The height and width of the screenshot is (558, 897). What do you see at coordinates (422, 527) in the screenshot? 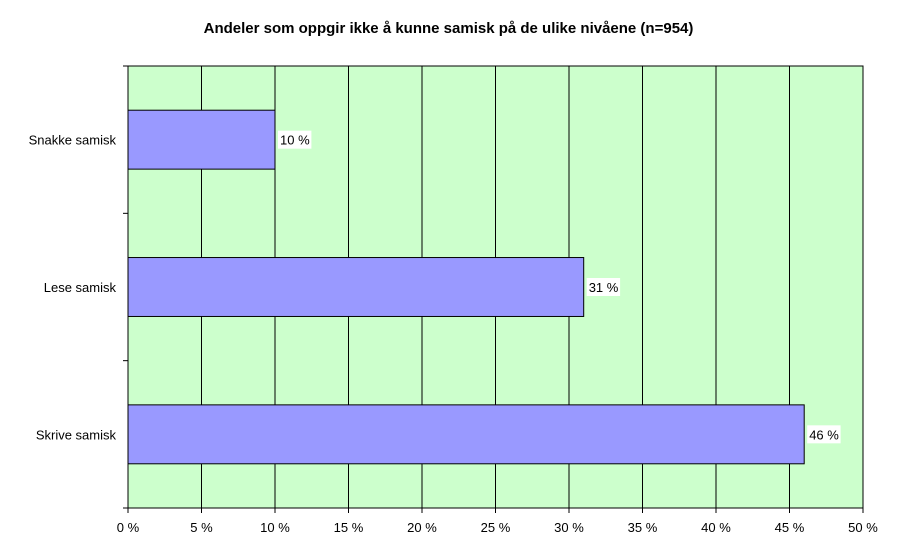
I see `x-tick-label: 20 %` at bounding box center [422, 527].